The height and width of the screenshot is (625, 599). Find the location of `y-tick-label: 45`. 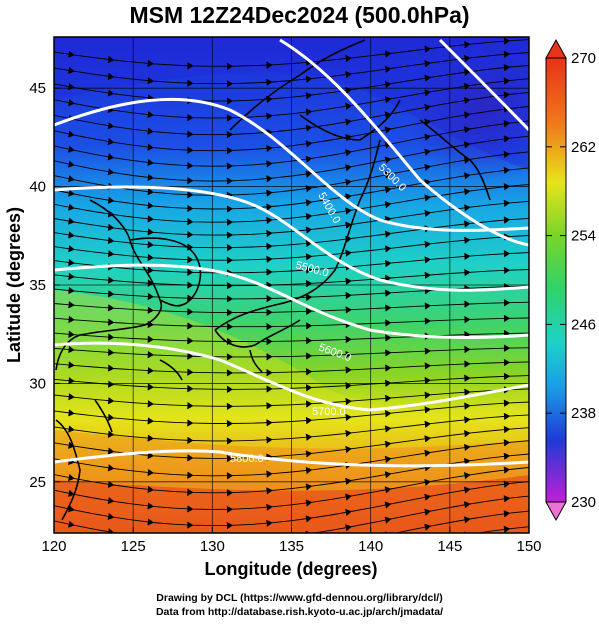

y-tick-label: 45 is located at coordinates (37, 88).